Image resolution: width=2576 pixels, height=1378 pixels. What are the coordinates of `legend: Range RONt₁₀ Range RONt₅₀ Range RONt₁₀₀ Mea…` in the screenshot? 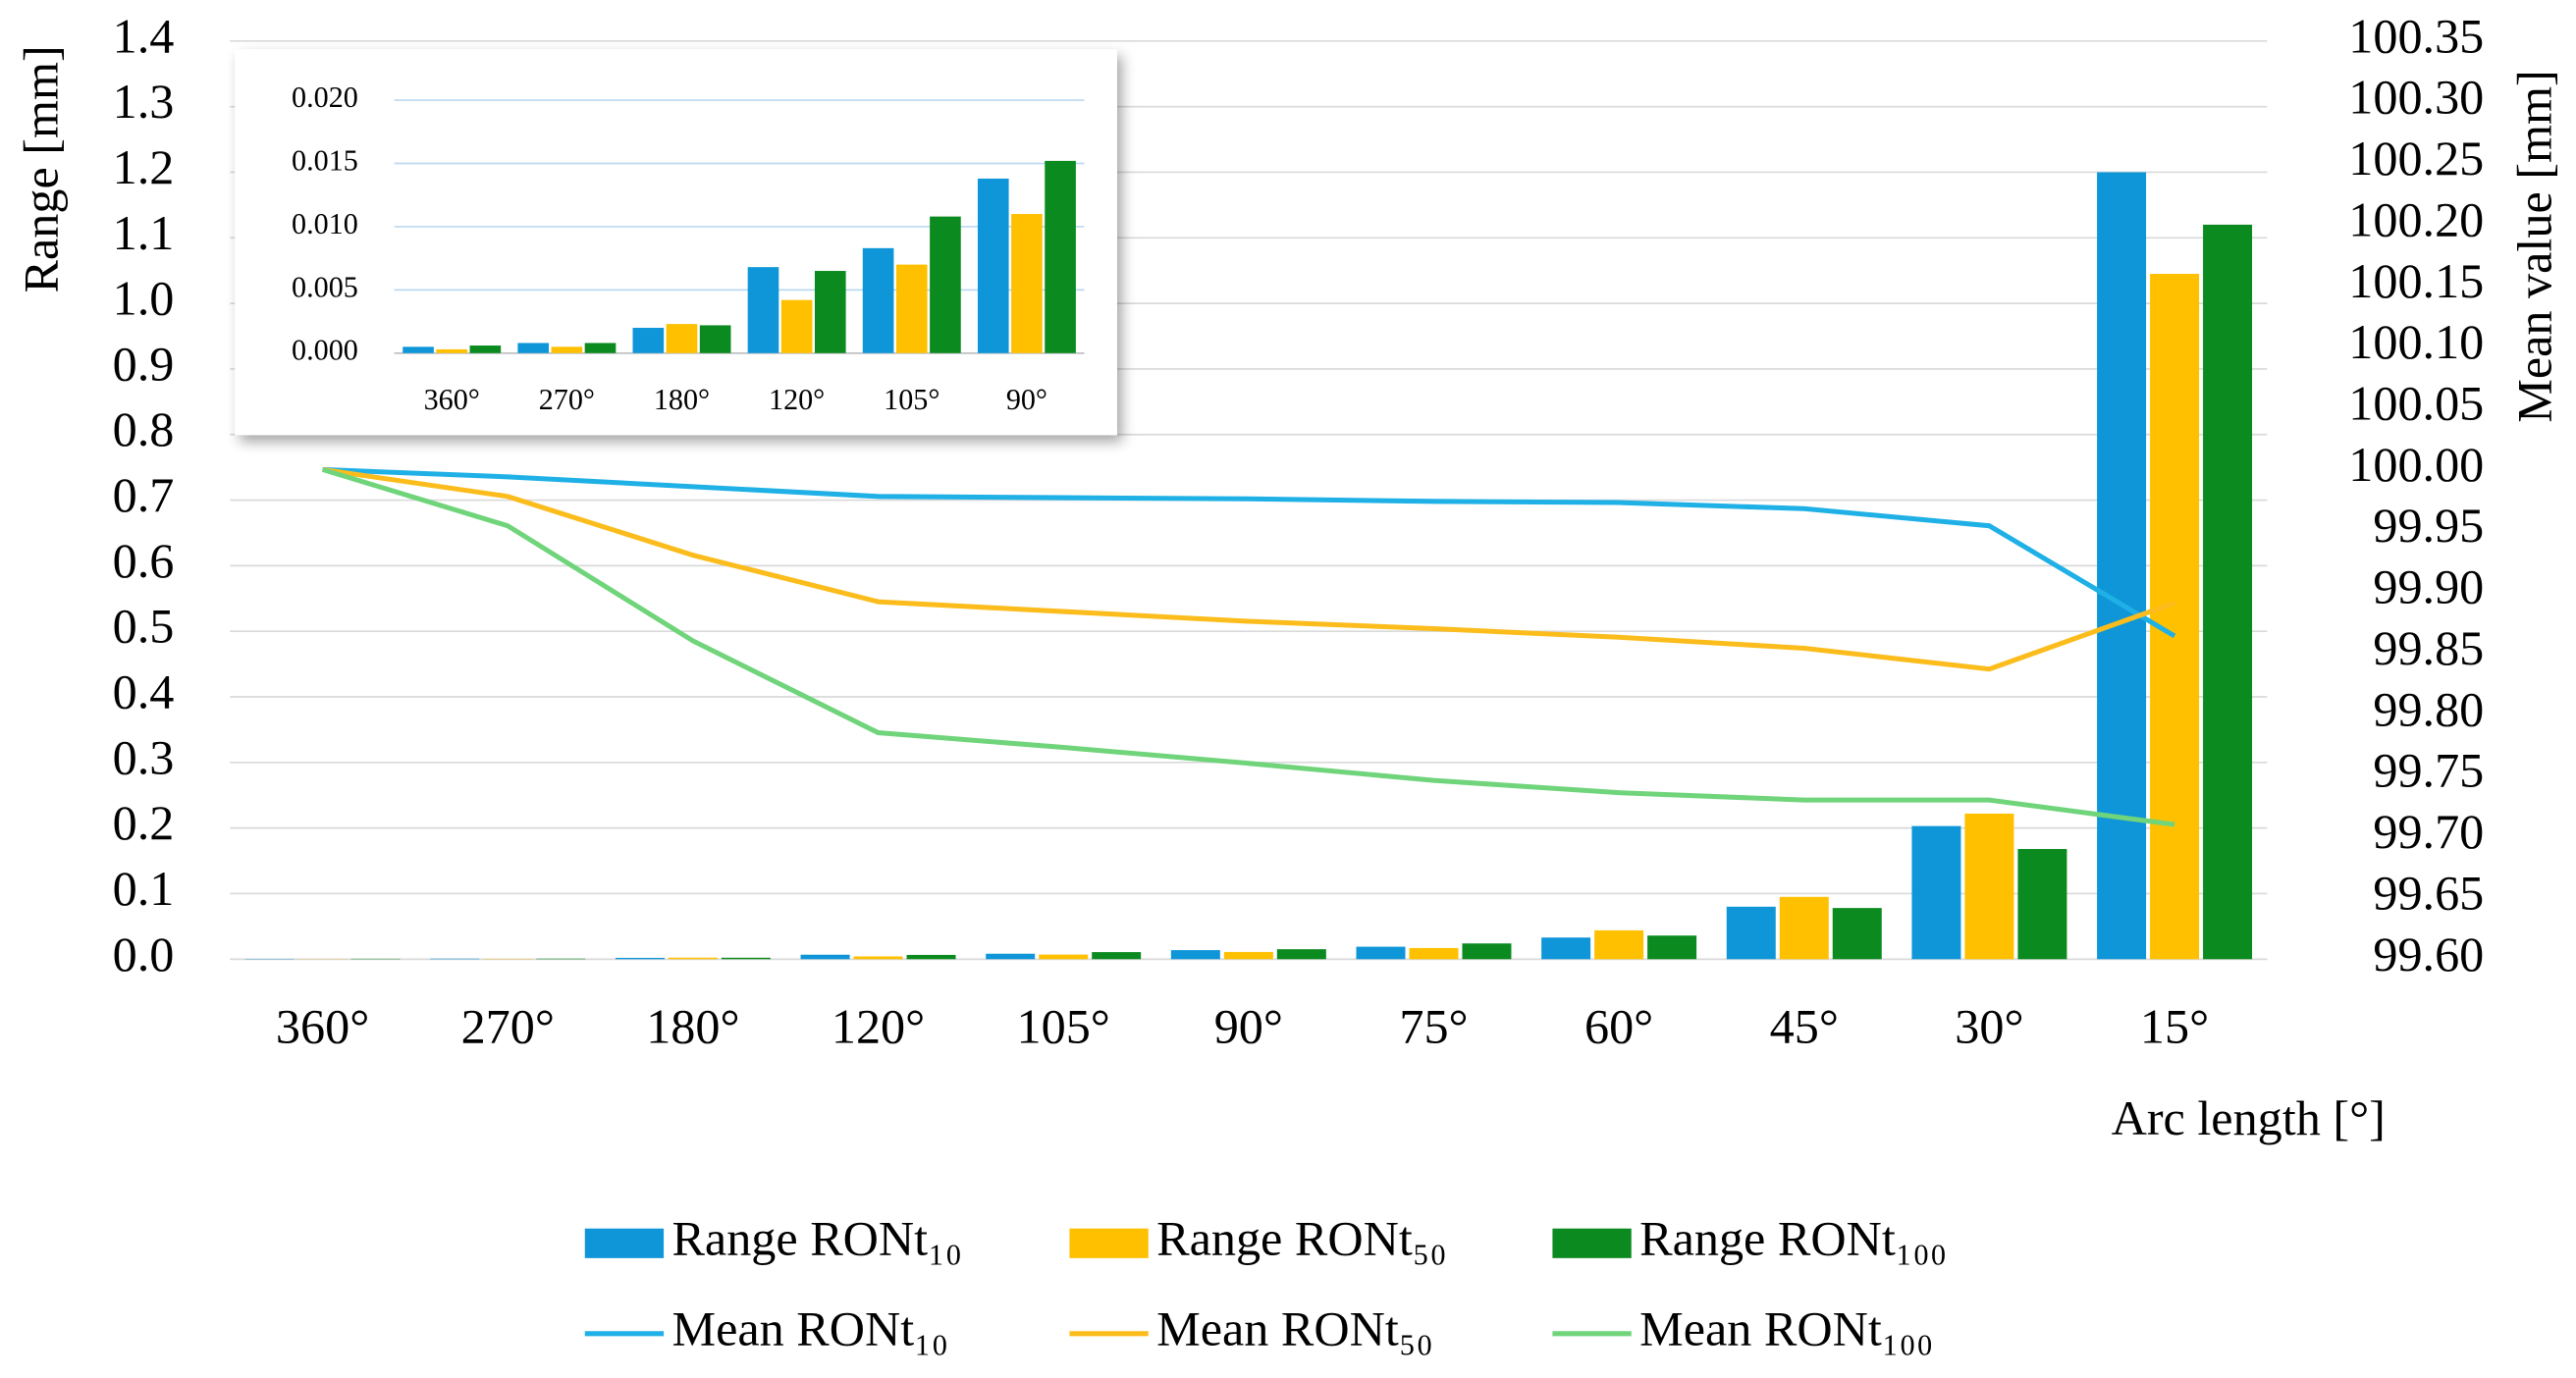 It's located at (1265, 1282).